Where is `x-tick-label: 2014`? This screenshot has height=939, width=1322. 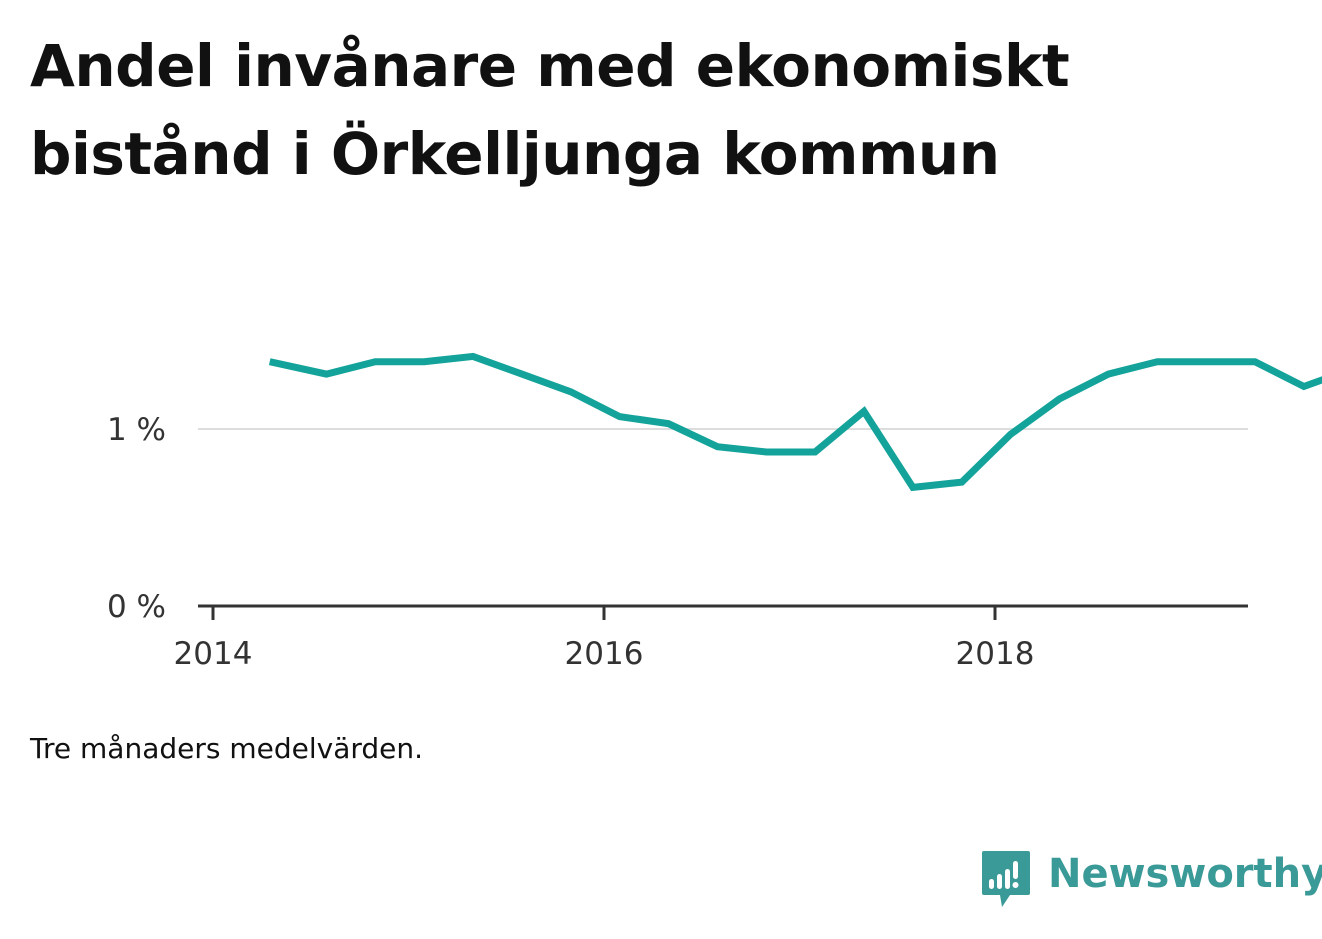
x-tick-label: 2014 is located at coordinates (213, 654).